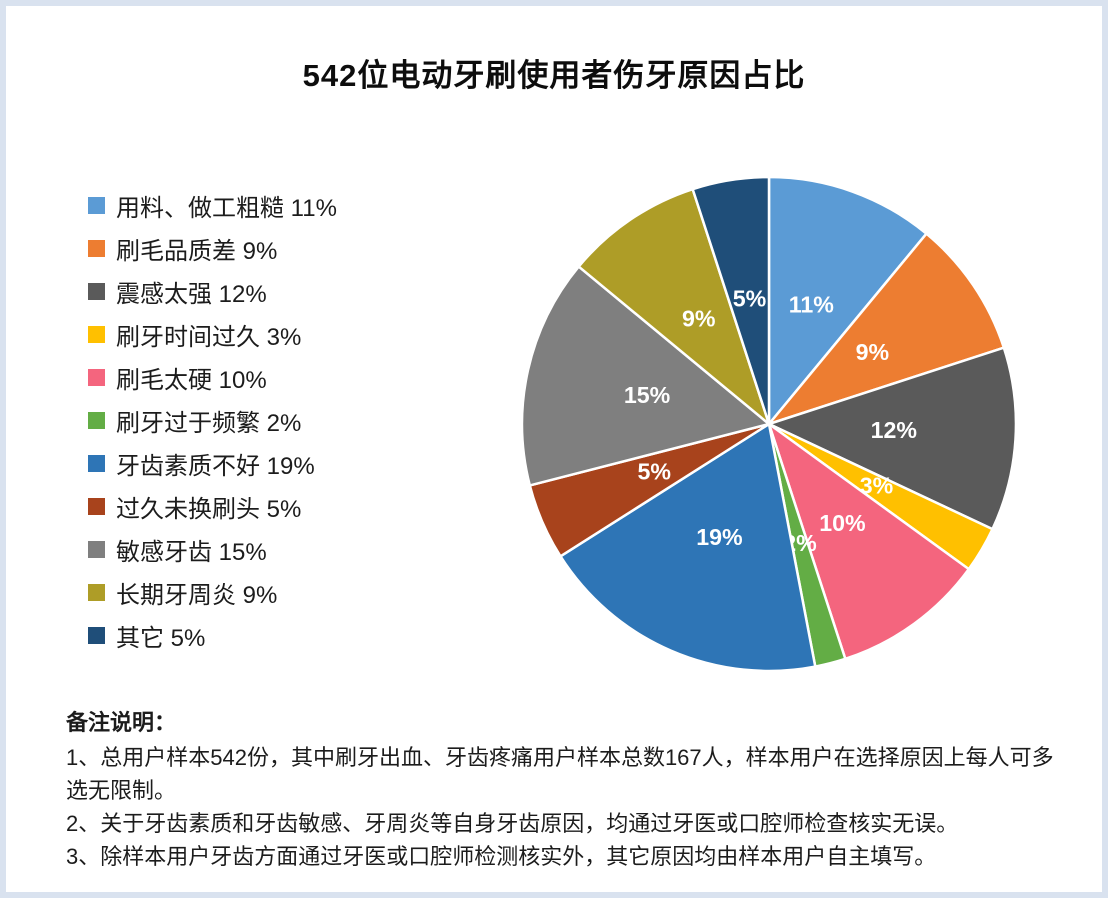  What do you see at coordinates (209, 509) in the screenshot?
I see `legend-label: 过久未换刷头 5%` at bounding box center [209, 509].